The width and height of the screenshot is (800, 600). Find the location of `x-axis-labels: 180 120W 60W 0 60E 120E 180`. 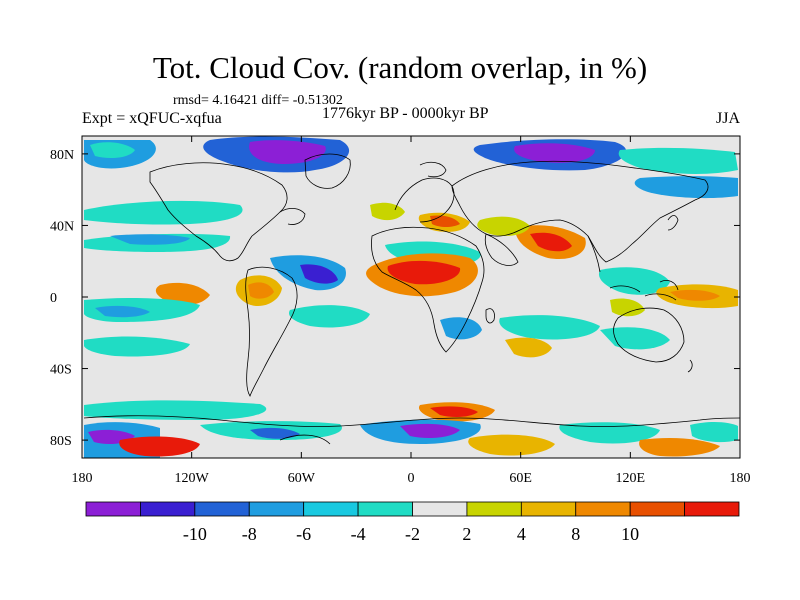

x-axis-labels: 180 120W 60W 0 60E 120E 180 is located at coordinates (411, 478).